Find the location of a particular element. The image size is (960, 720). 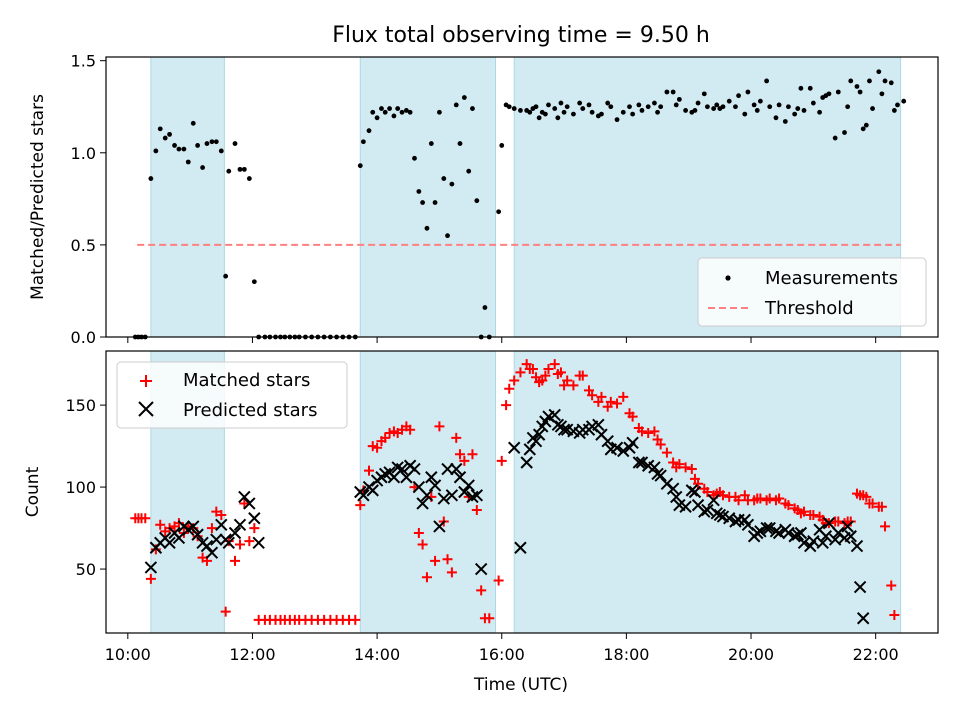

x-tick-label: 18:00 is located at coordinates (626, 654).